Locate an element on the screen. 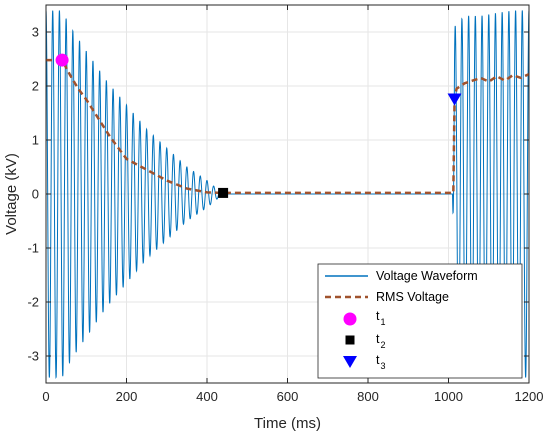 The width and height of the screenshot is (550, 436). legend-marker-t1 is located at coordinates (350, 319).